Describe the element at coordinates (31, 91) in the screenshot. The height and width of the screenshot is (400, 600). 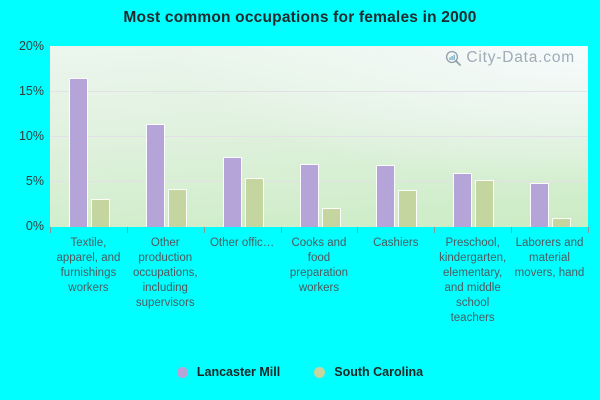
I see `y-tick-label: 15%` at that location.